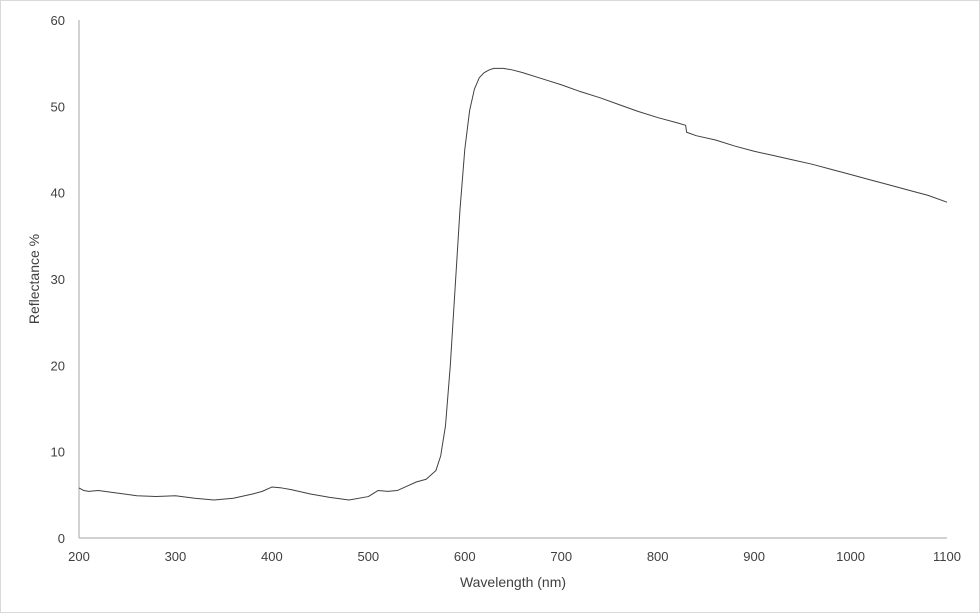 Image resolution: width=980 pixels, height=613 pixels. Describe the element at coordinates (465, 556) in the screenshot. I see `x-tick-label: 600` at that location.